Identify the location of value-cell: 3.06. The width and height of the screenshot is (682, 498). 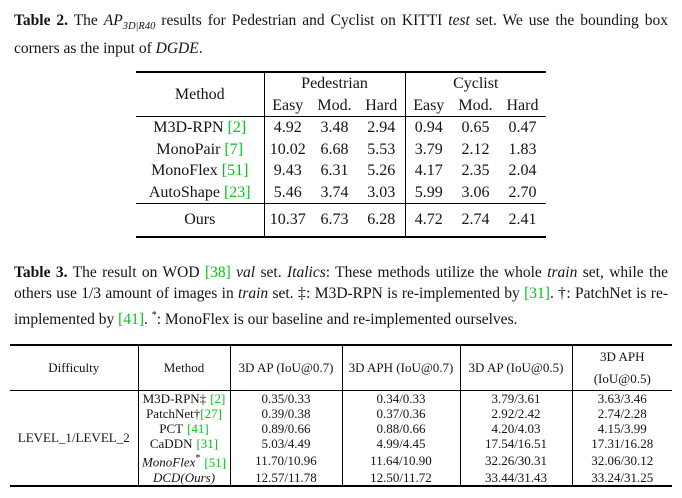
(475, 193).